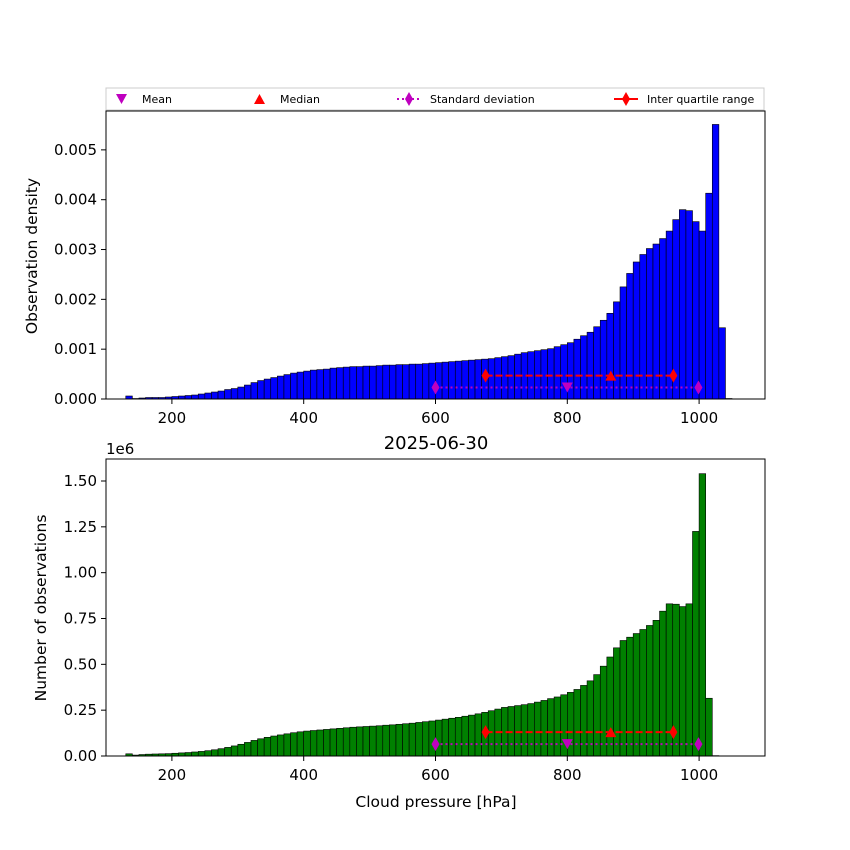 Image resolution: width=850 pixels, height=850 pixels. What do you see at coordinates (303, 775) in the screenshot?
I see `bottom-x-tick-label: 400` at bounding box center [303, 775].